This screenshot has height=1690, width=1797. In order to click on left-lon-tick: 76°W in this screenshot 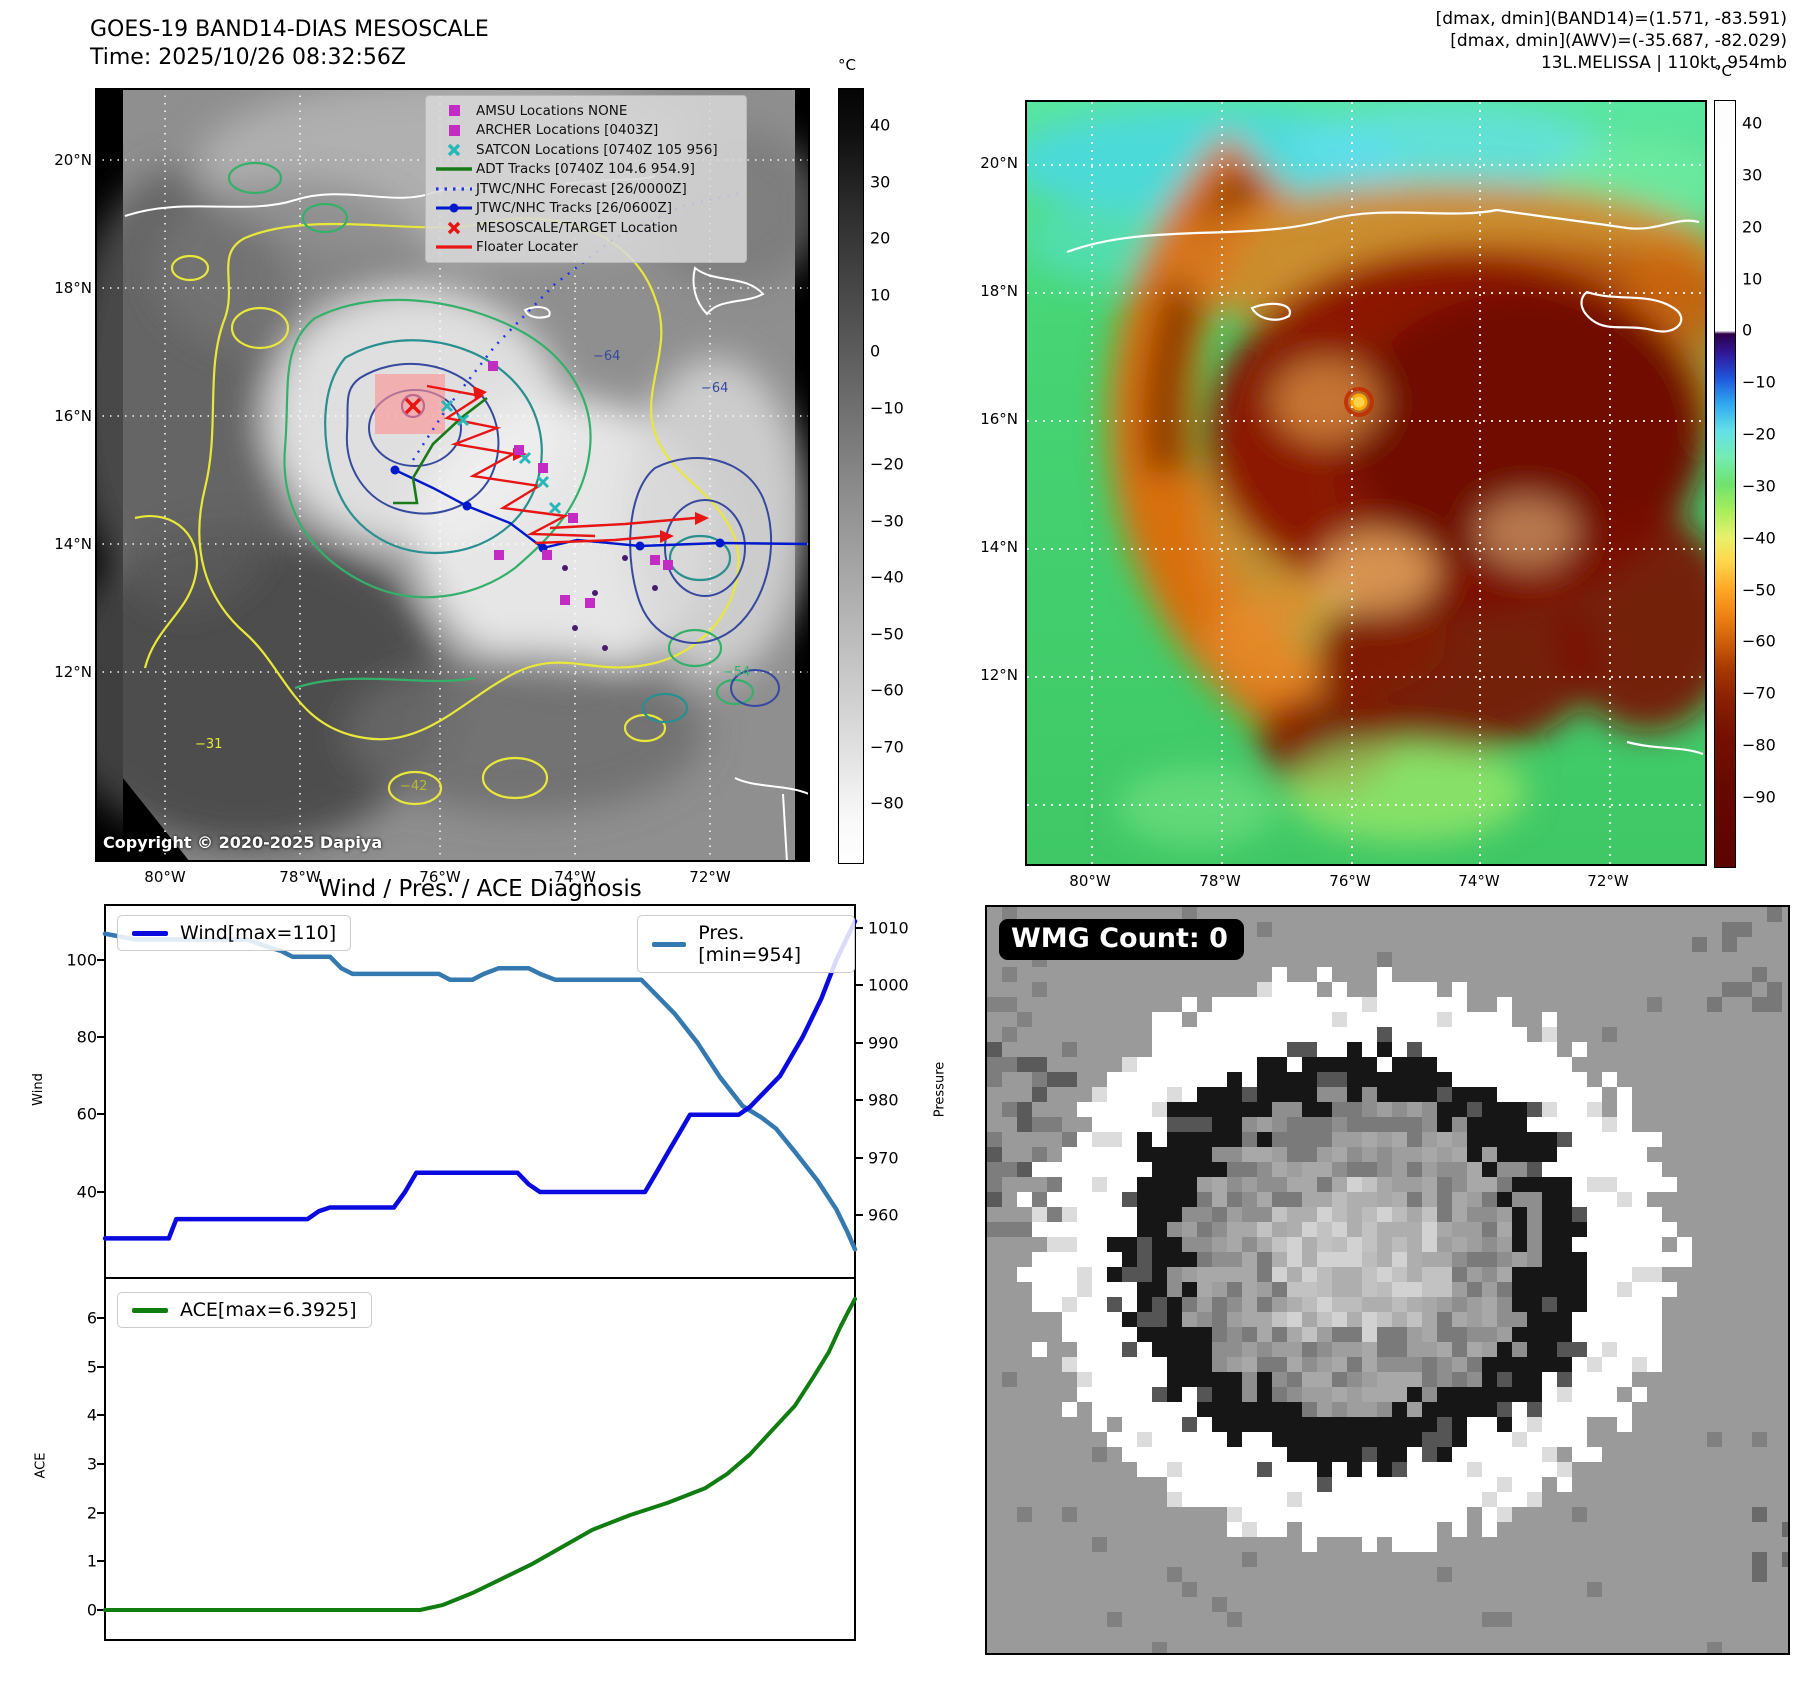, I will do `click(440, 877)`.